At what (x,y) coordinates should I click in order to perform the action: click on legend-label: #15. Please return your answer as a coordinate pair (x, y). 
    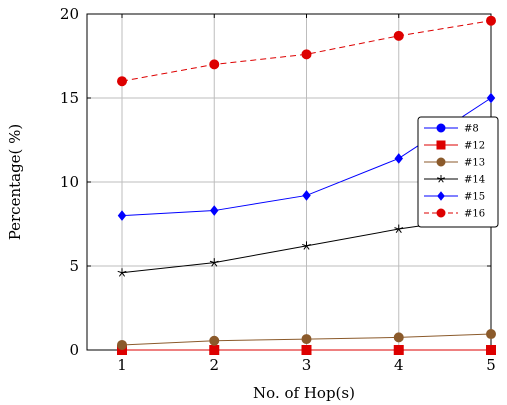
    Looking at the image, I should click on (474, 197).